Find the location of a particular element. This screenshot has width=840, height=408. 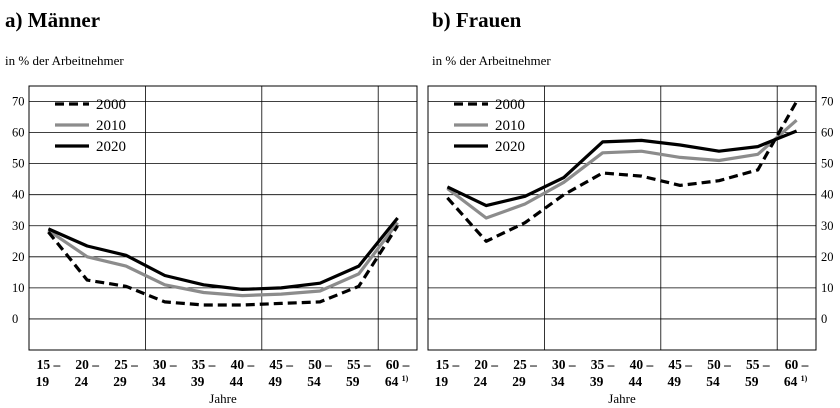

panel-title: b) Frauen is located at coordinates (477, 20).